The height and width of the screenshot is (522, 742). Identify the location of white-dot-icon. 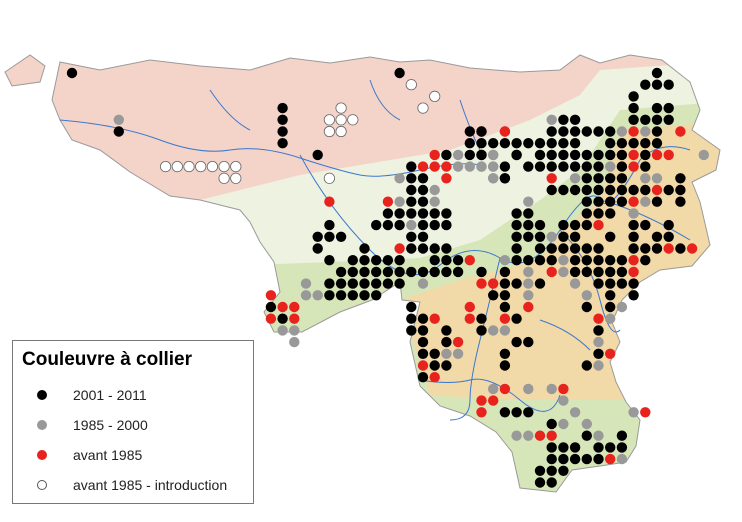
(42, 485).